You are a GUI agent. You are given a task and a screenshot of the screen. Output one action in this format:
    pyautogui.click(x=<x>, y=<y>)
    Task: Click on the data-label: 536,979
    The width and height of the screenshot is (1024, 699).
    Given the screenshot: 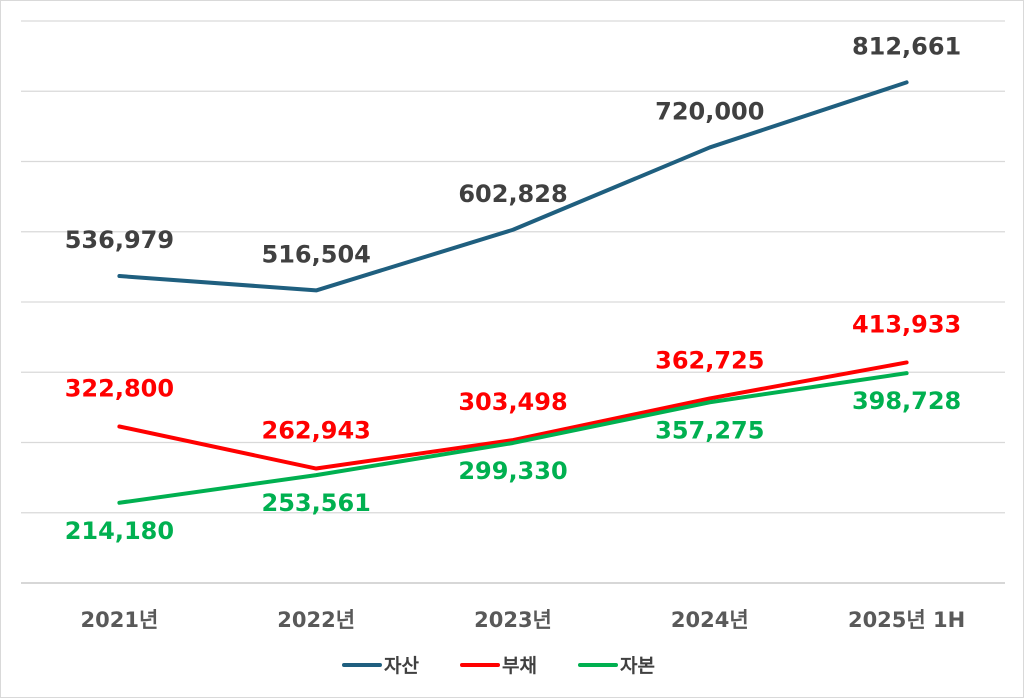 What is the action you would take?
    pyautogui.click(x=119, y=240)
    